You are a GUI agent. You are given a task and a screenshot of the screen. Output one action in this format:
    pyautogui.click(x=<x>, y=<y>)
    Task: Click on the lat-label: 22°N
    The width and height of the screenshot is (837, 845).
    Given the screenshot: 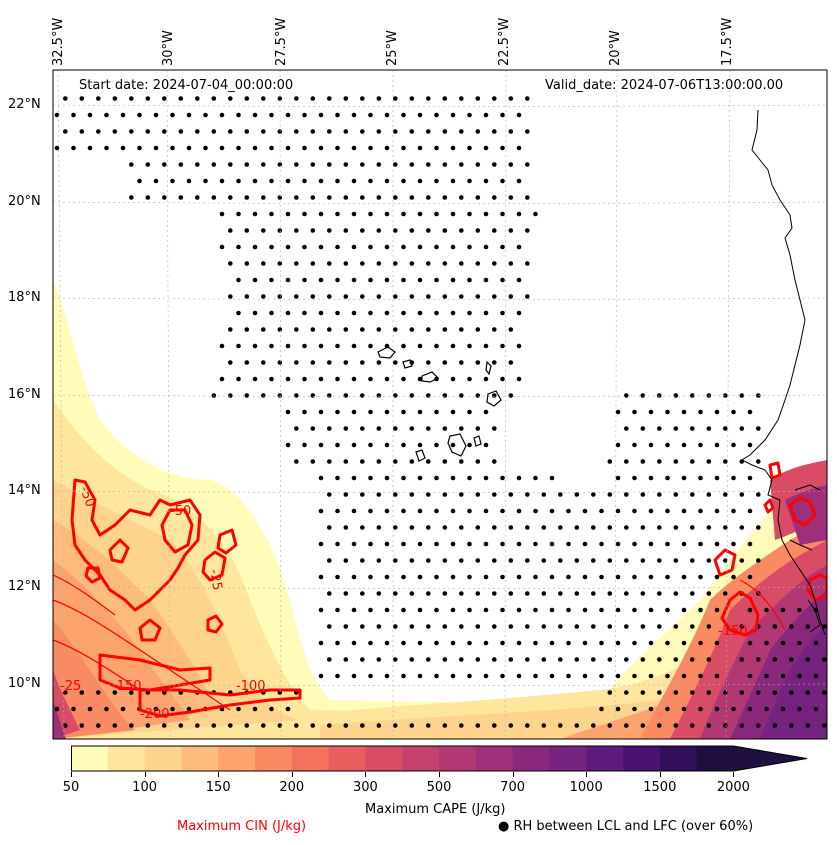 What is the action you would take?
    pyautogui.click(x=24, y=104)
    